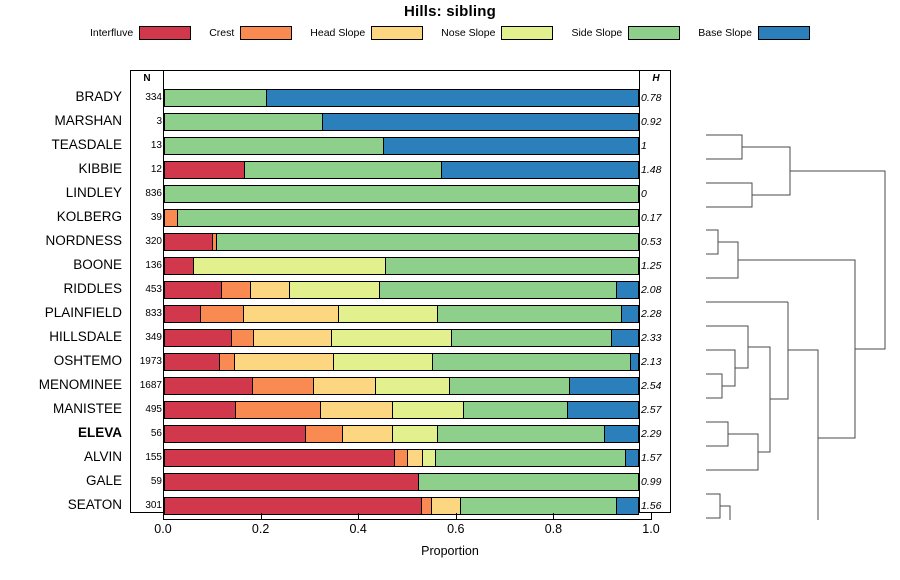  What do you see at coordinates (651, 98) in the screenshot?
I see `row-h-value: 0.78` at bounding box center [651, 98].